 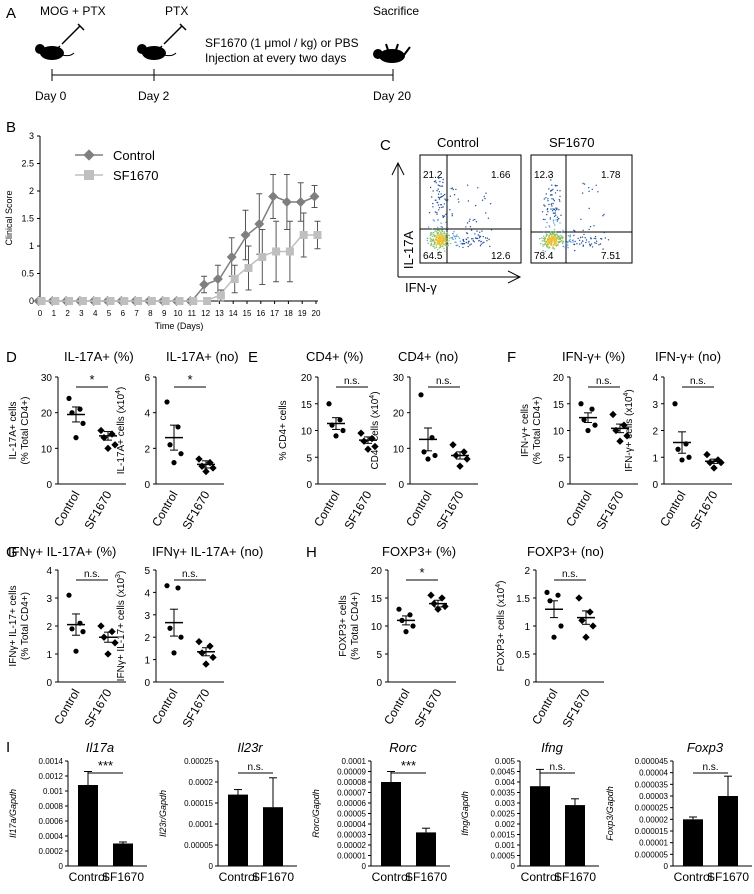 I want to click on x-tick-label: 4, so click(x=95, y=313).